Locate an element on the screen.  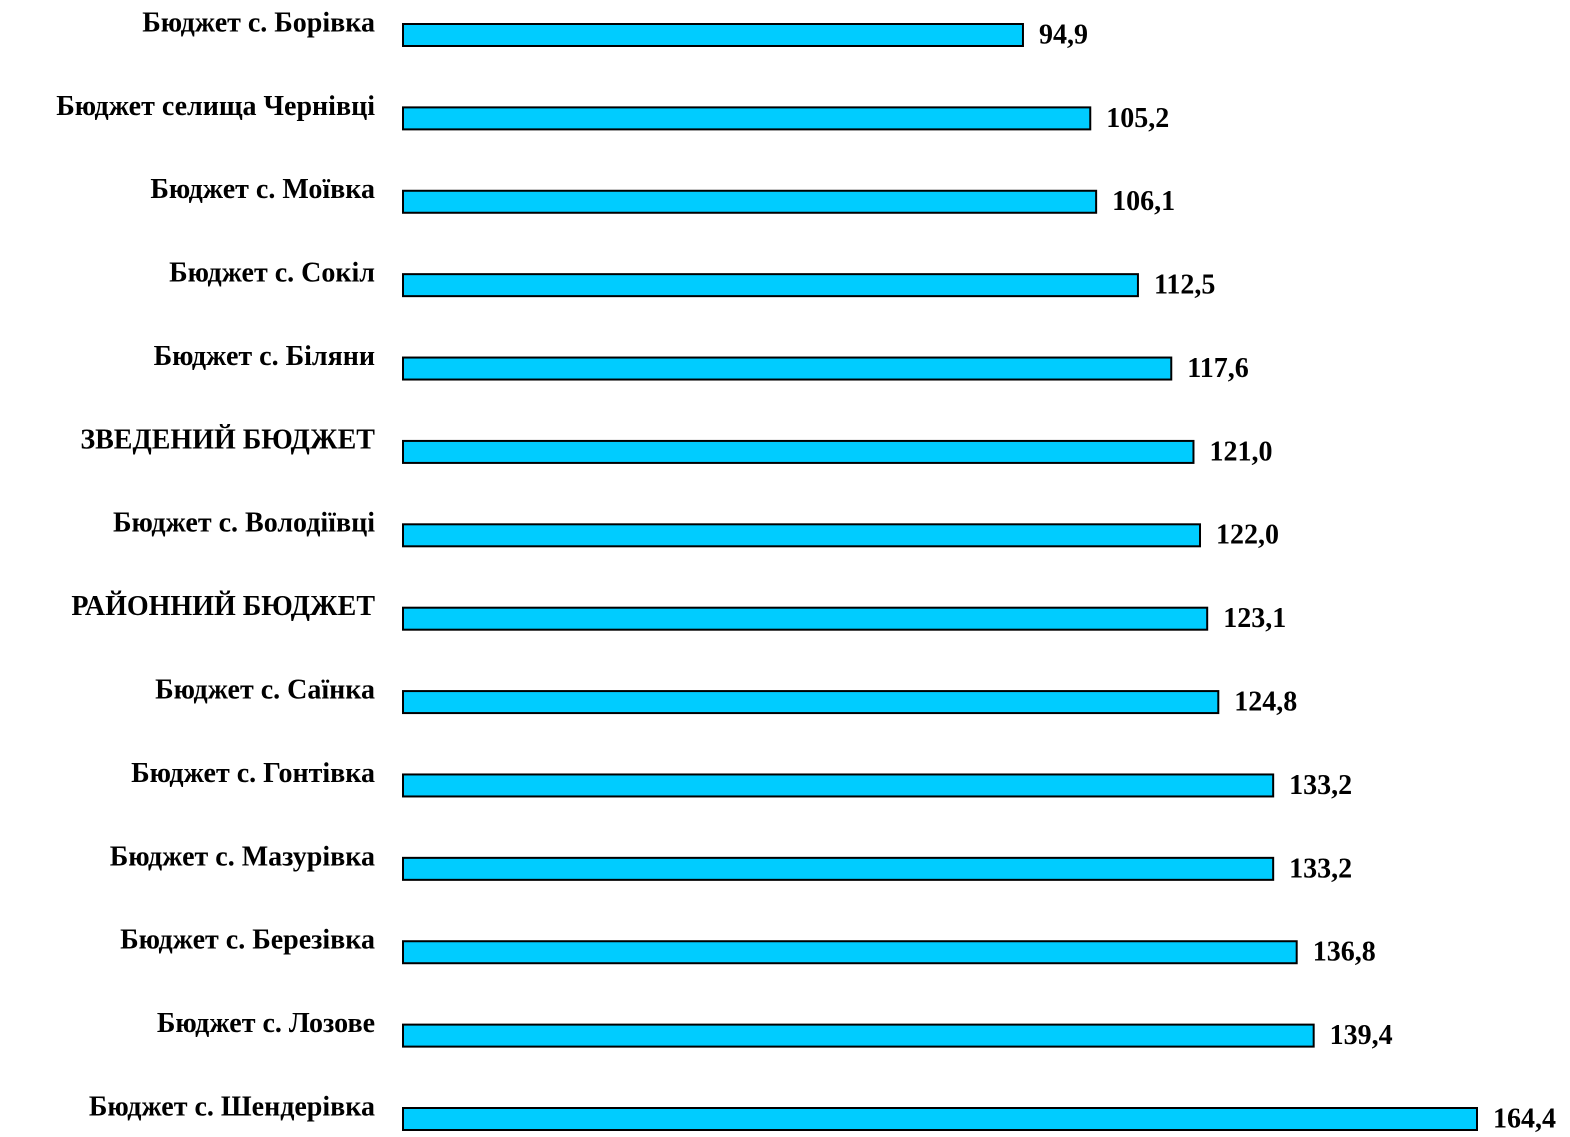
value-label: 121,0 is located at coordinates (1240, 451).